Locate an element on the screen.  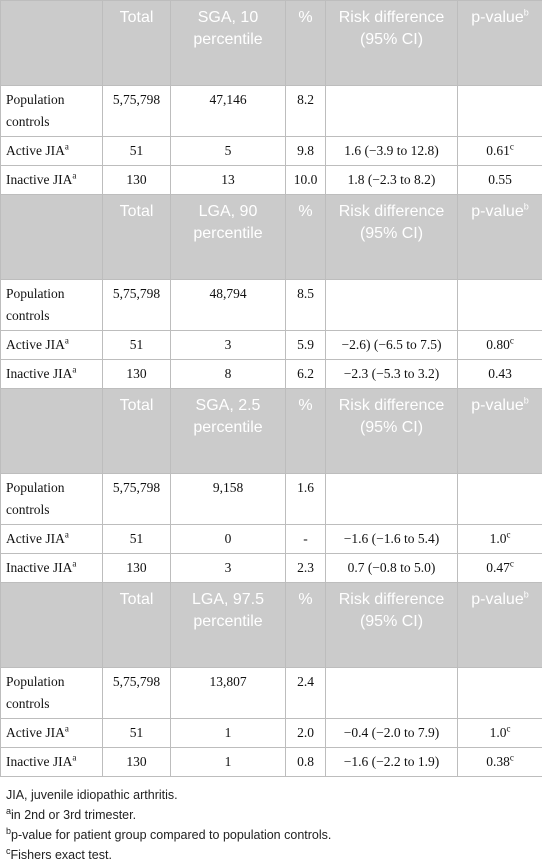
cell: 2.4 is located at coordinates (306, 693).